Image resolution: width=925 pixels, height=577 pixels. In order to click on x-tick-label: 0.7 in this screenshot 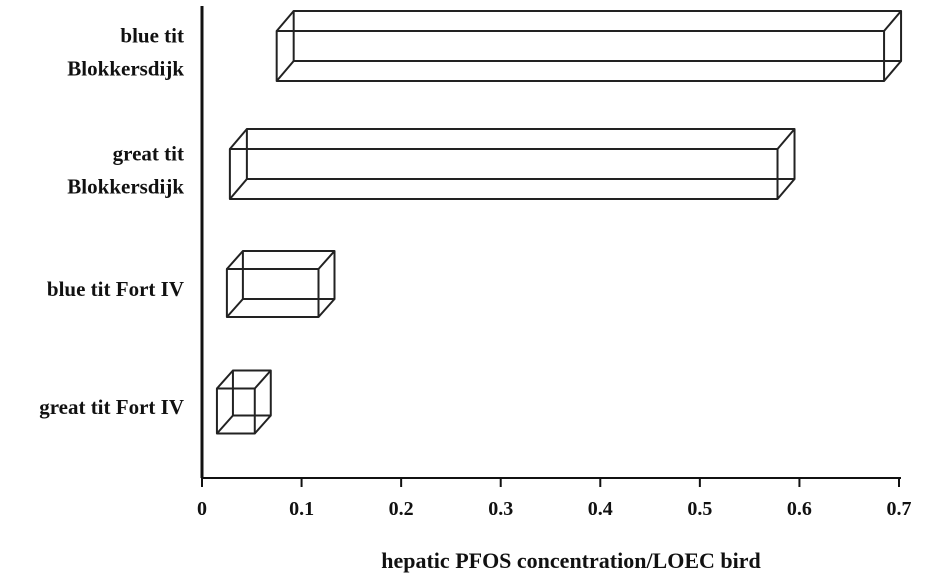, I will do `click(899, 509)`.